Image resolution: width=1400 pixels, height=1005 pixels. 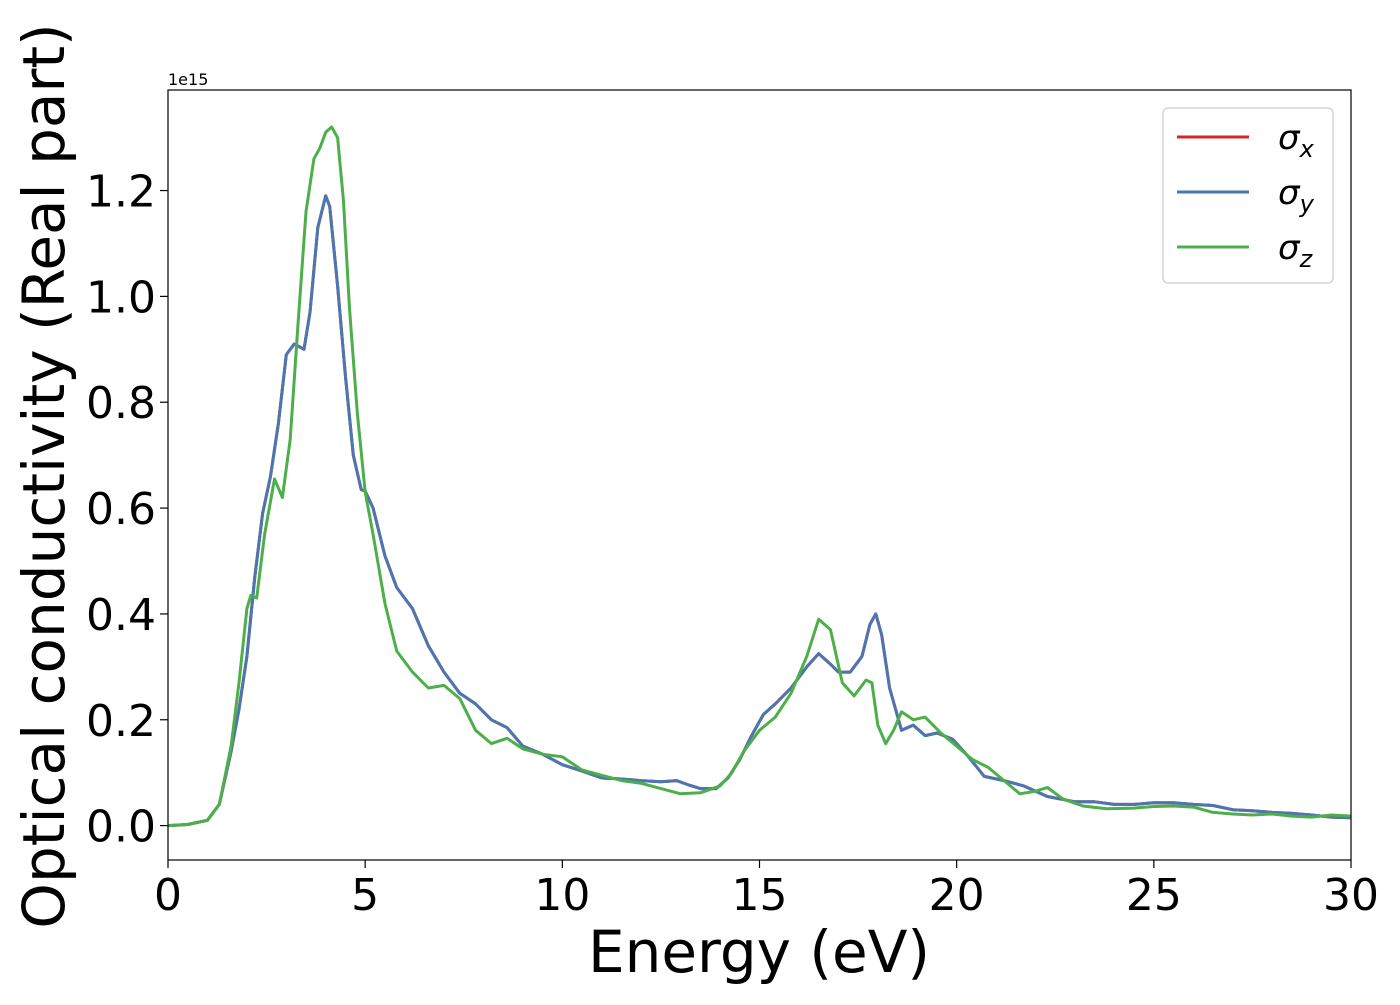 What do you see at coordinates (1351, 895) in the screenshot?
I see `x-tick-label: 30` at bounding box center [1351, 895].